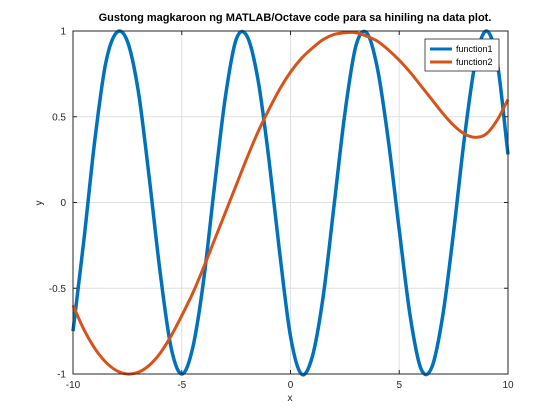 This screenshot has height=420, width=560. I want to click on legend: function1 function2, so click(462, 55).